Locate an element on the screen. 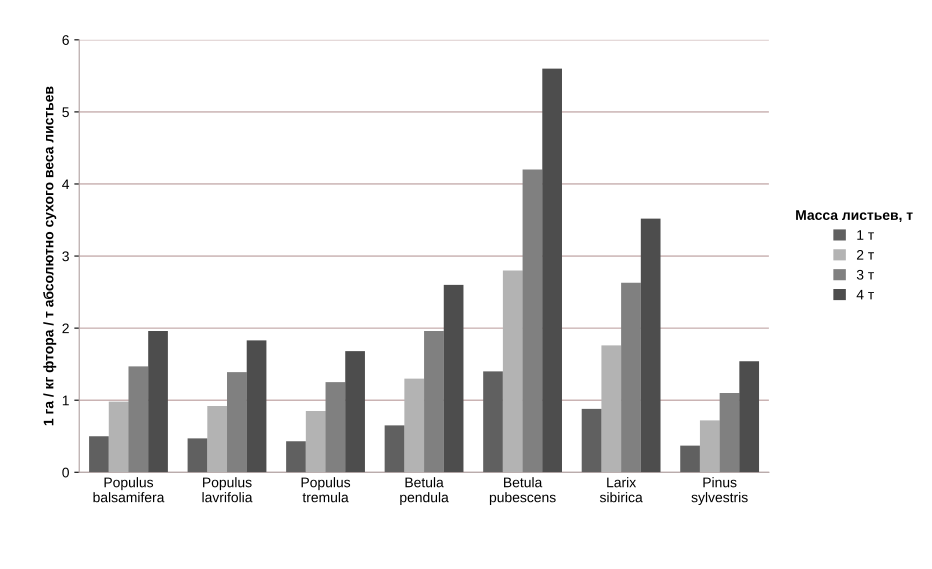 This screenshot has height=569, width=932. legend-title: Масса листьев, т is located at coordinates (854, 216).